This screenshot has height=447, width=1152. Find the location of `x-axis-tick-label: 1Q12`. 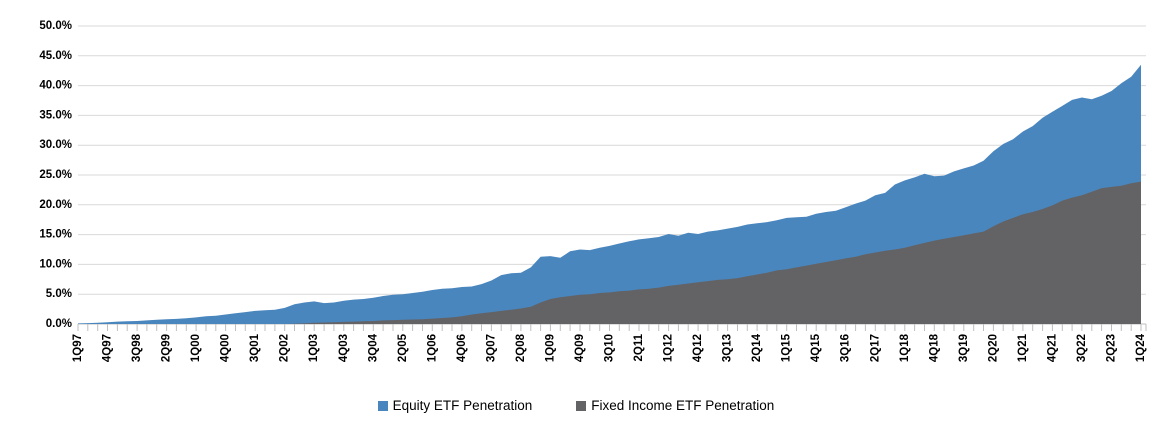

x-axis-tick-label: 1Q12 is located at coordinates (669, 348).